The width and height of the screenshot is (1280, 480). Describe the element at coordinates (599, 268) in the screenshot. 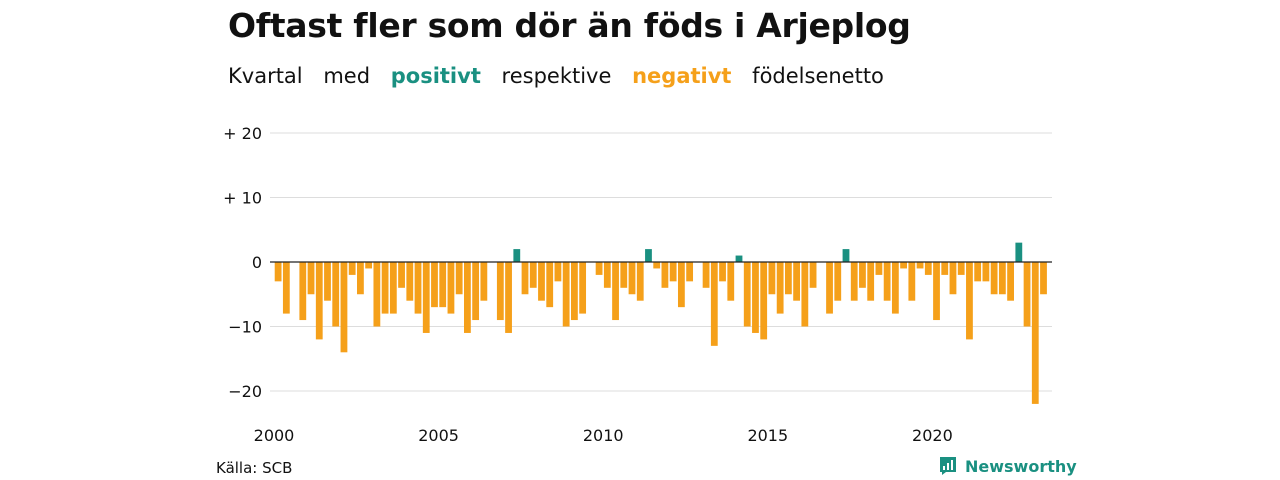

I see `bar-2009-q4` at that location.